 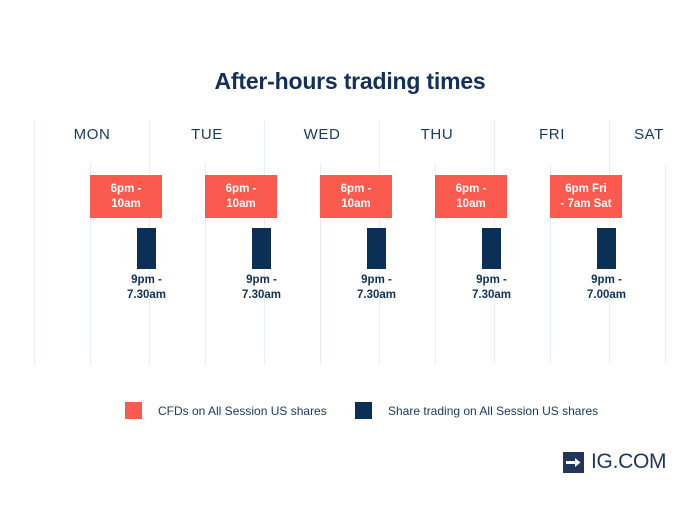 What do you see at coordinates (493, 410) in the screenshot?
I see `legend-label-share-trading: Share trading on All Session US shares` at bounding box center [493, 410].